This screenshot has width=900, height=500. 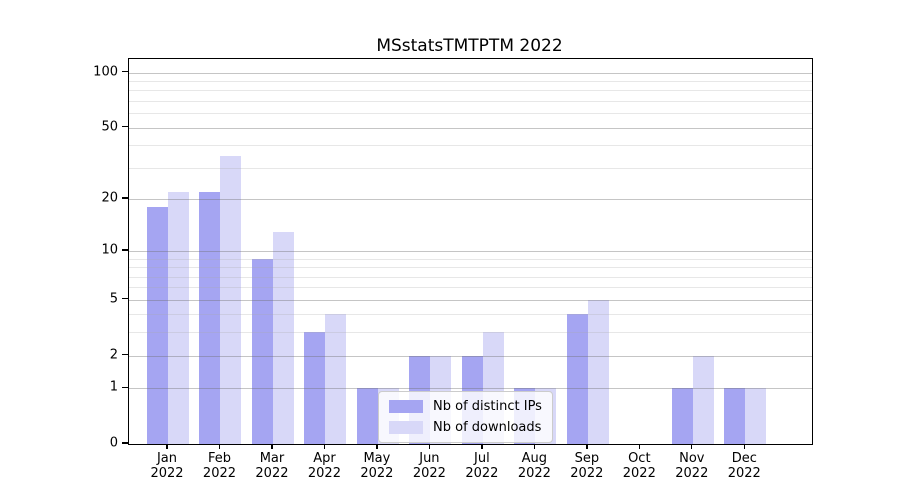 What do you see at coordinates (219, 466) in the screenshot?
I see `x-tick-label-feb: Feb 2022` at bounding box center [219, 466].